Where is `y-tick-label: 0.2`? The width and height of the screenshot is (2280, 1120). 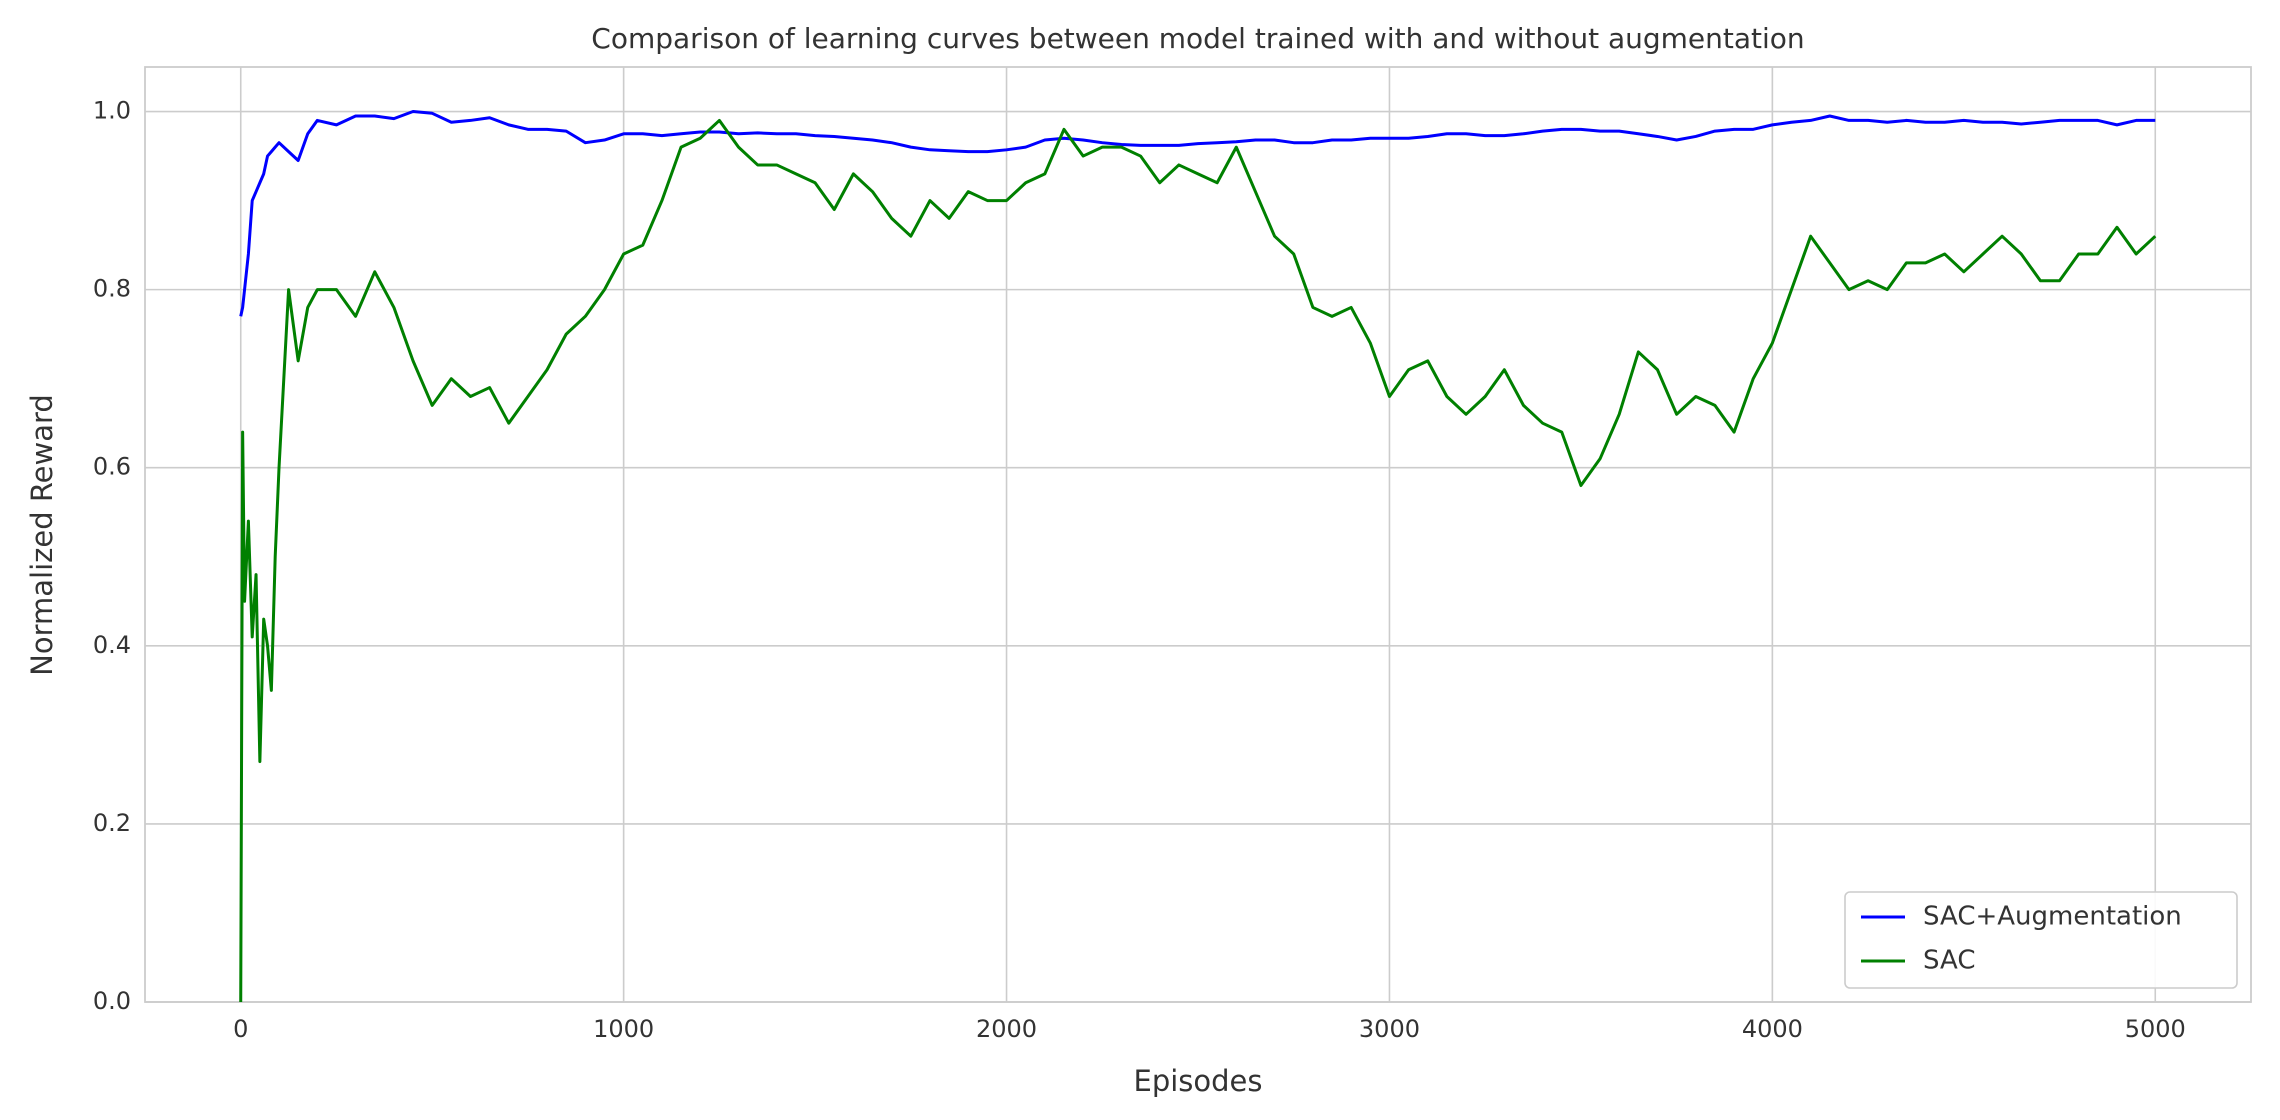
y-tick-label: 0.2 is located at coordinates (112, 823).